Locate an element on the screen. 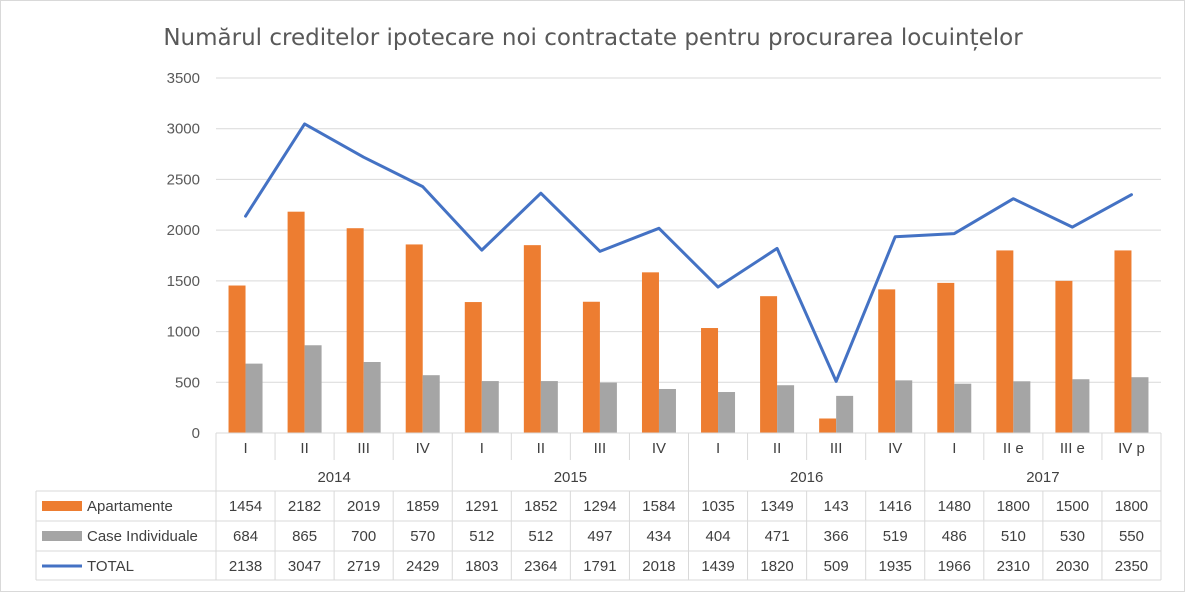 The width and height of the screenshot is (1185, 592). x-tick-label: III e is located at coordinates (1072, 448).